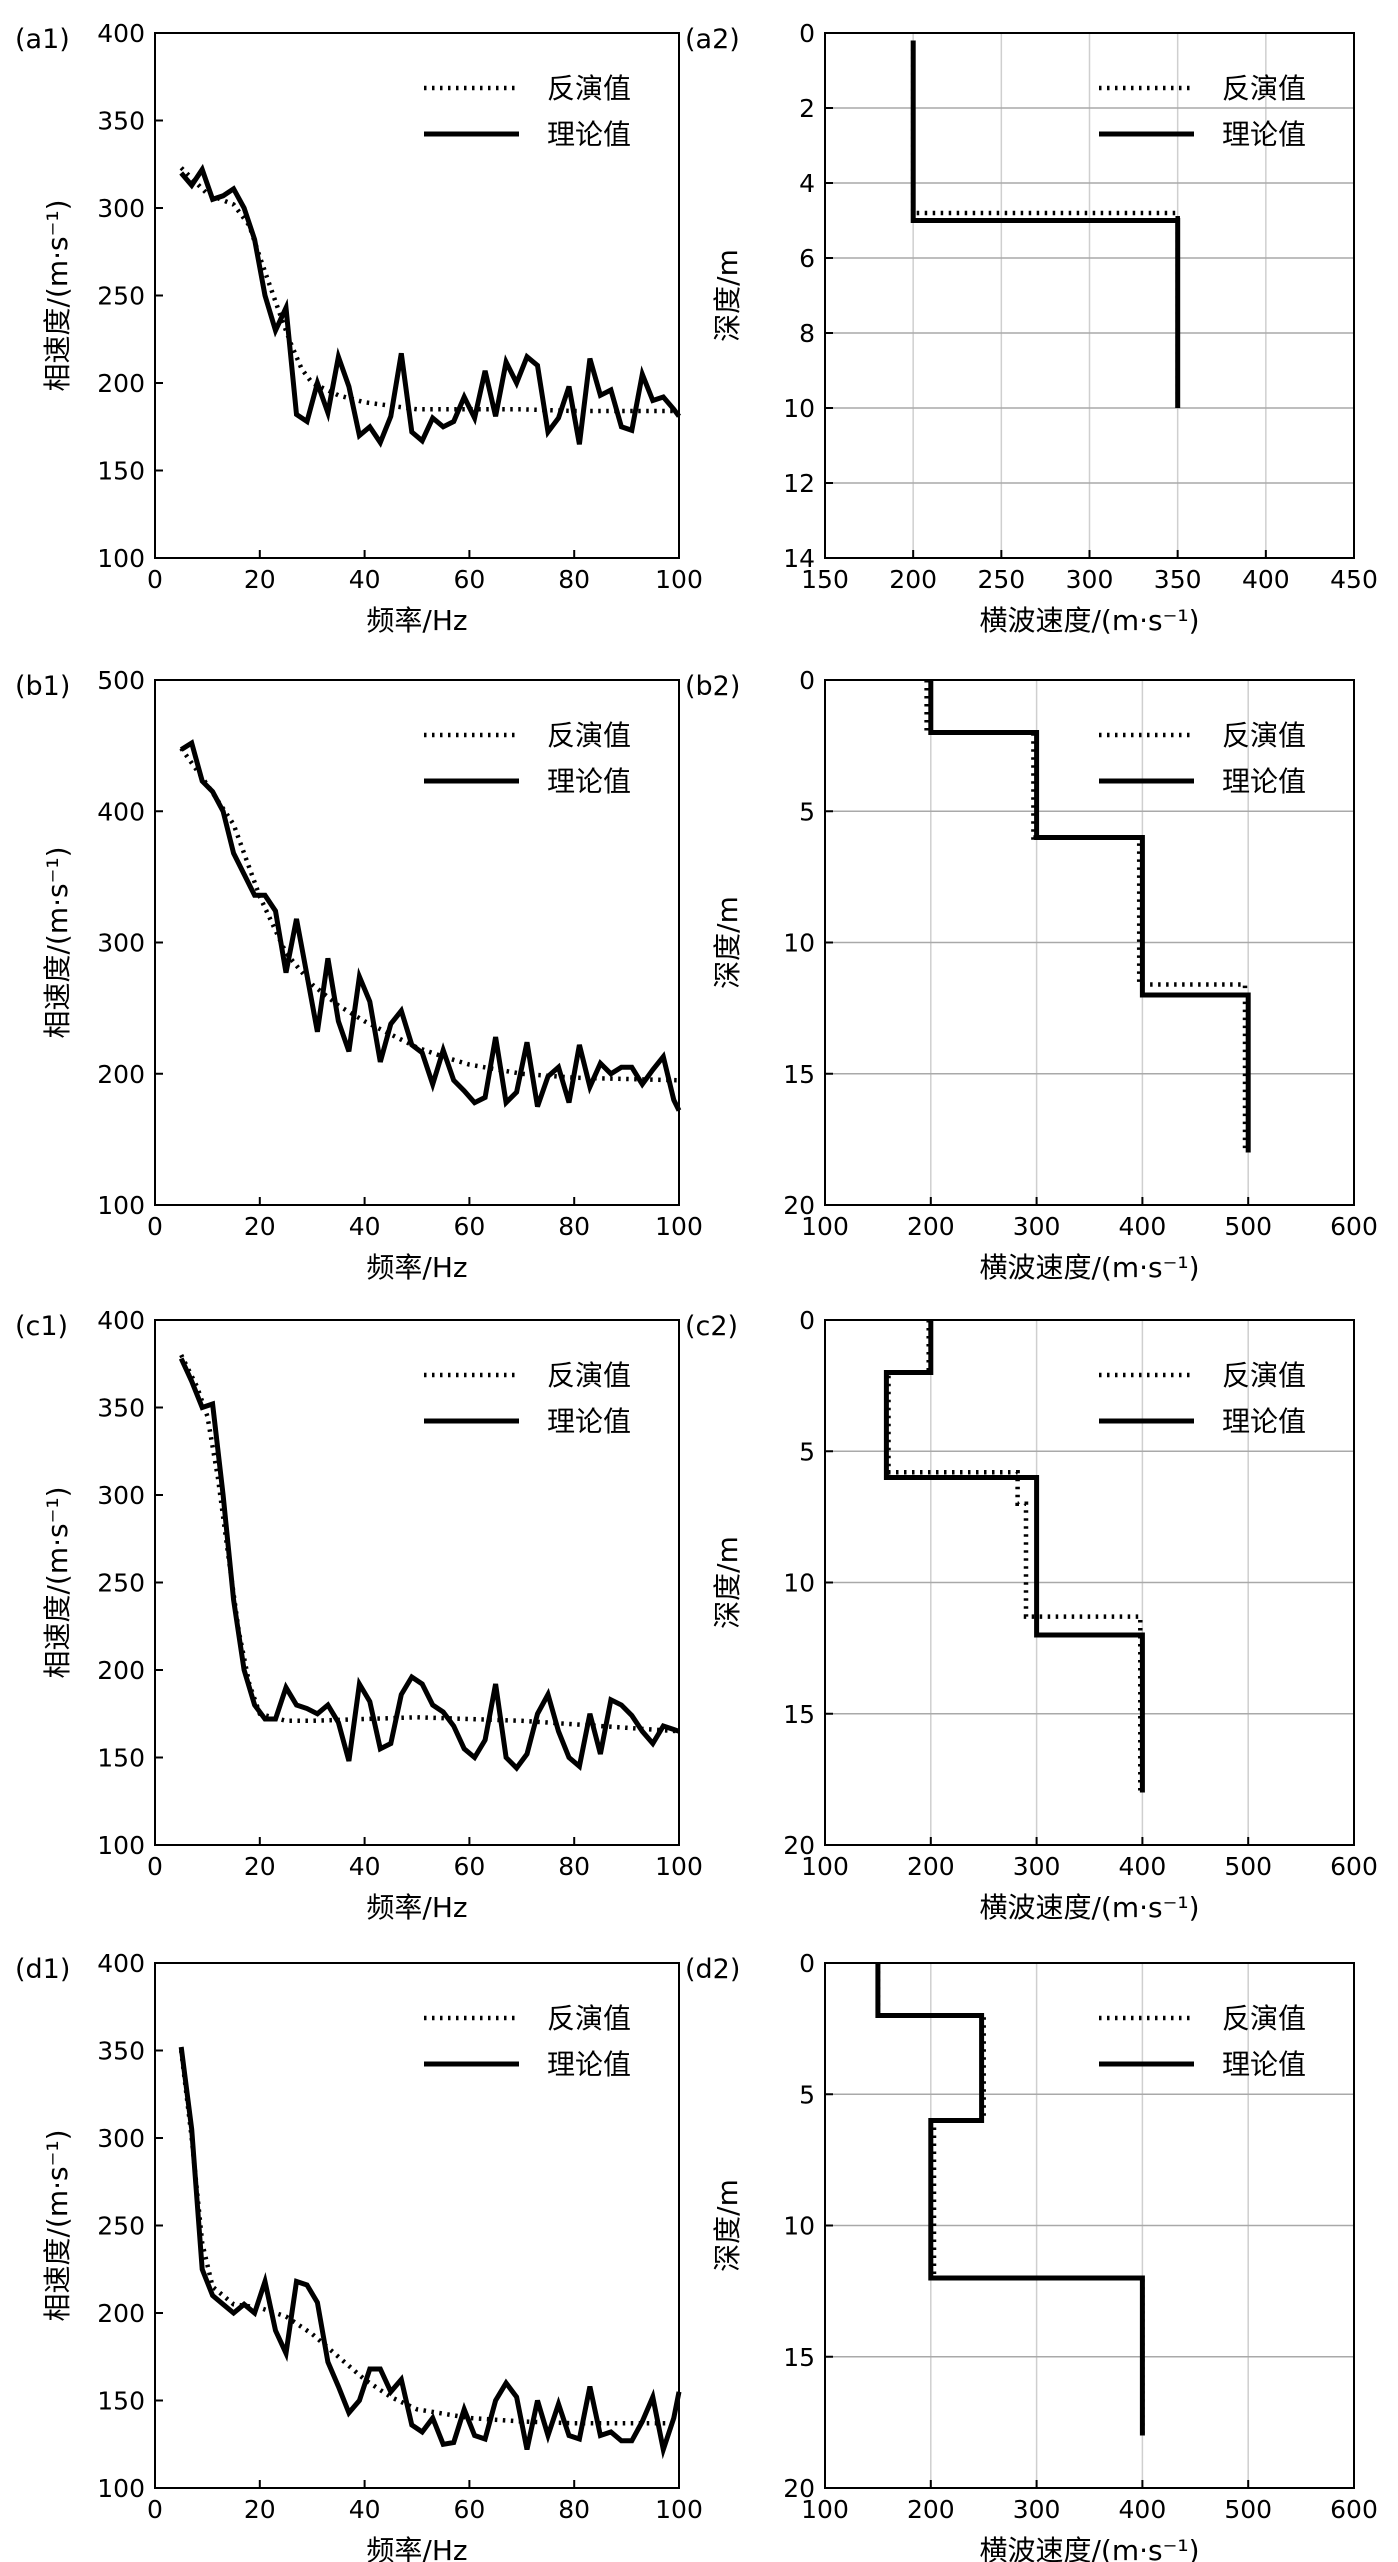 This screenshot has width=1398, height=2562. I want to click on y-tick-label: 20, so click(799, 2488).